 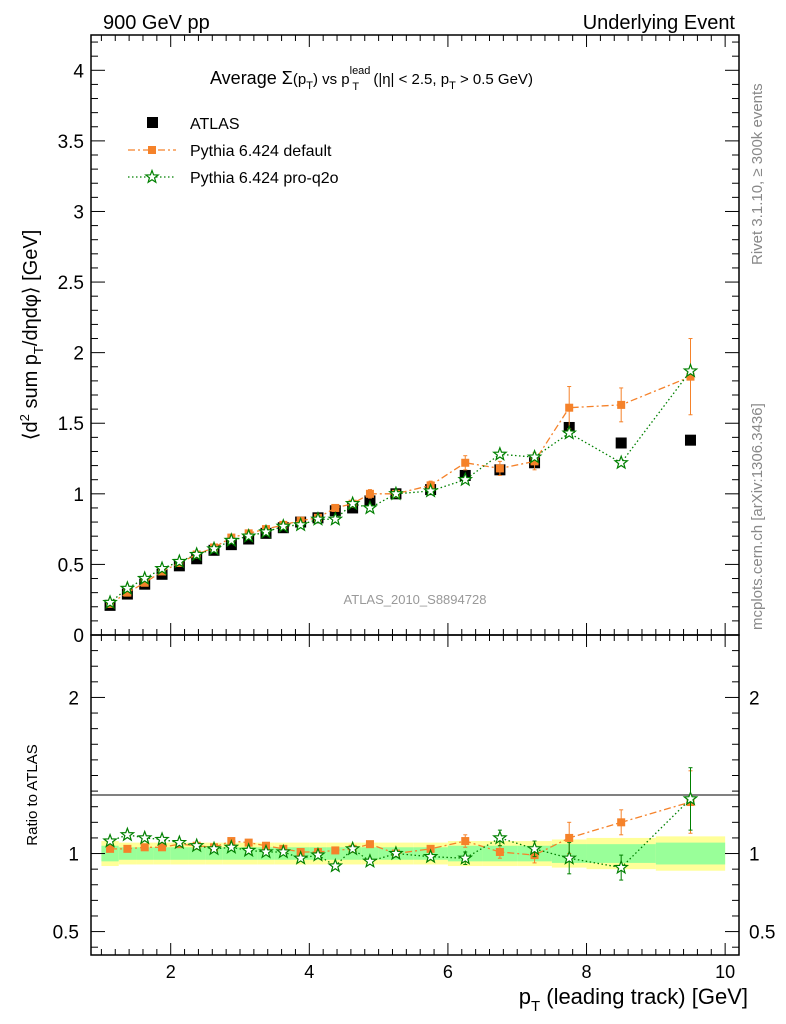 I want to click on ratio-y-tick-label-right: 2, so click(x=754, y=698).